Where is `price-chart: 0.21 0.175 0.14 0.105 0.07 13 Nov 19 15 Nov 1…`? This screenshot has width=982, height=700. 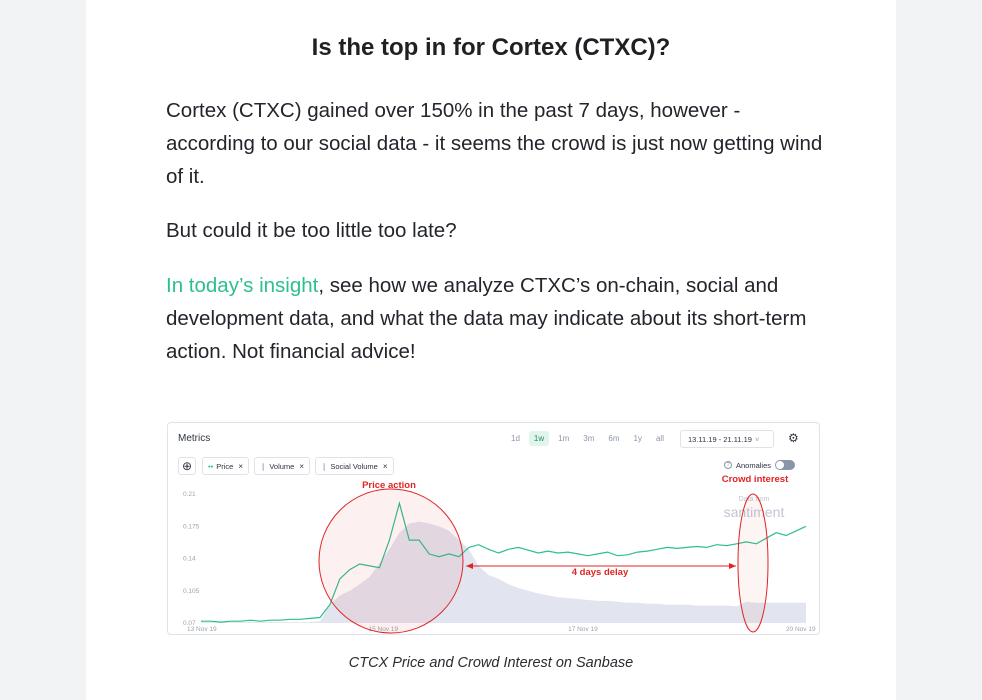
price-chart: 0.21 0.175 0.14 0.105 0.07 13 Nov 19 15 Nov 1… is located at coordinates (499, 554).